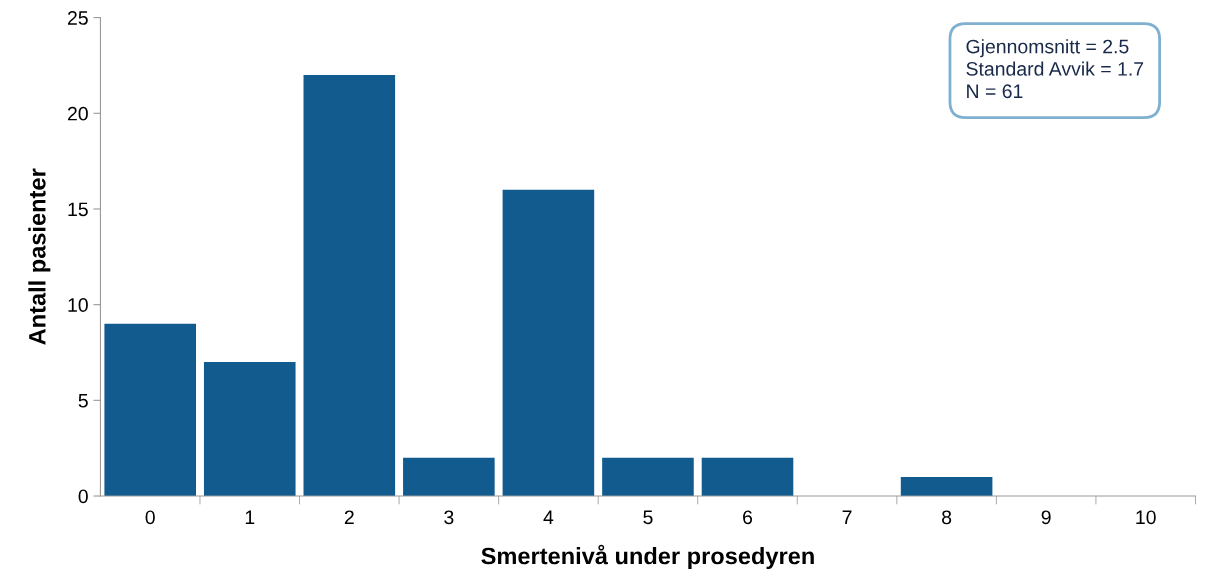  Describe the element at coordinates (250, 517) in the screenshot. I see `x-tick-label: 1` at that location.